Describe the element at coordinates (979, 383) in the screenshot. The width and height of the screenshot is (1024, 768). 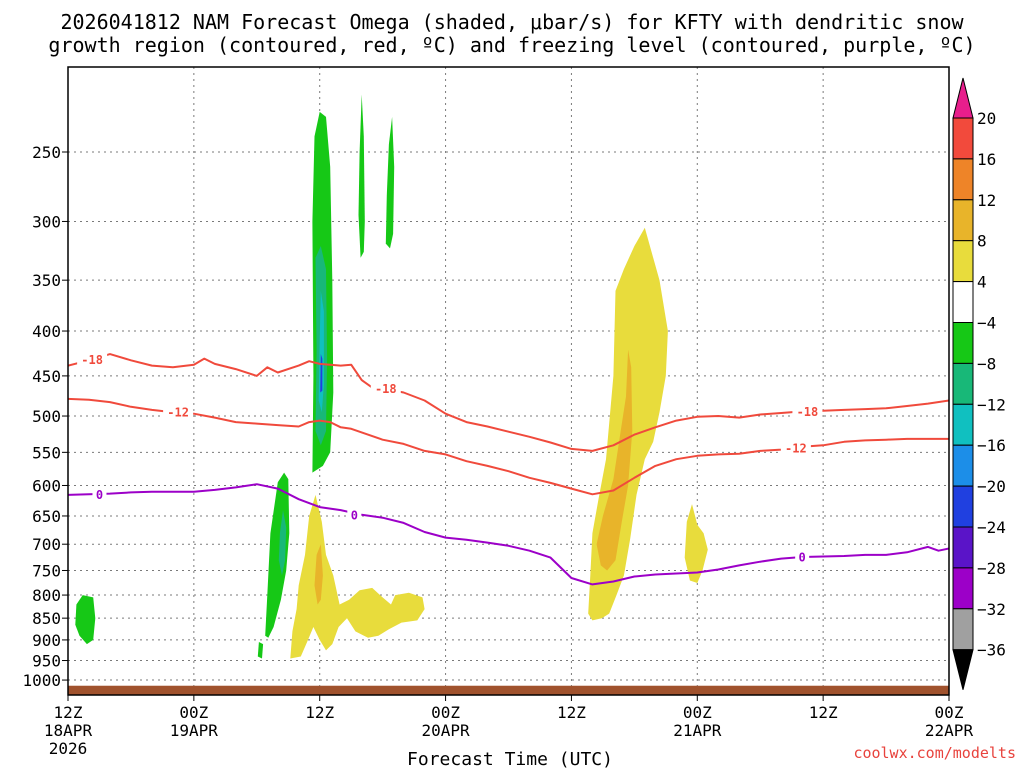
I see `omega-colorbar: 20 16 12 8 4 −4 −8 −12 −16 −20 −24 −28 −32 −36` at that location.